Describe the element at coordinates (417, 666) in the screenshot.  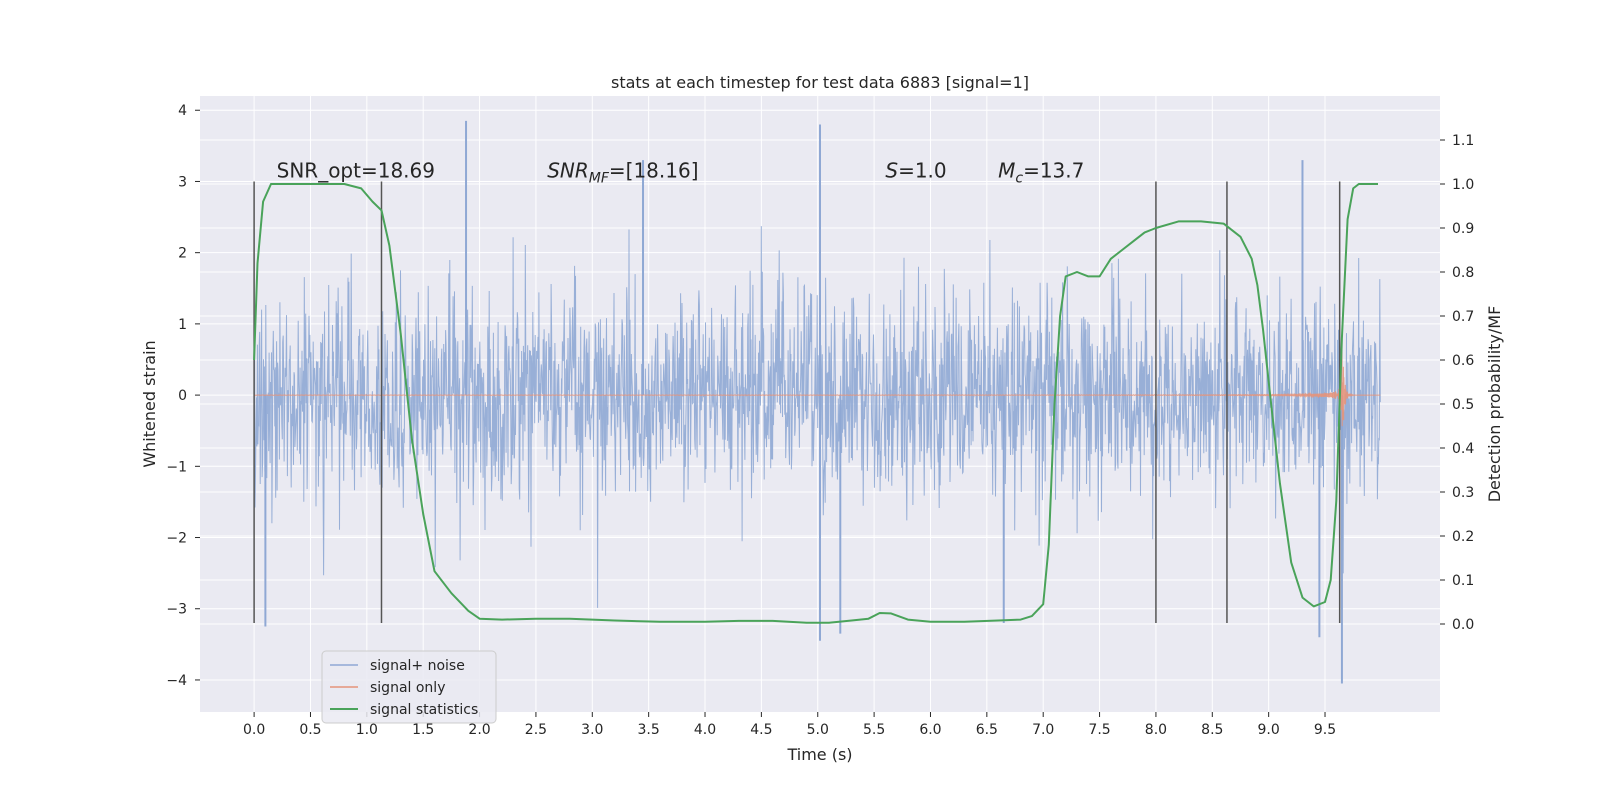
I see `legend-label: signal+ noise` at that location.